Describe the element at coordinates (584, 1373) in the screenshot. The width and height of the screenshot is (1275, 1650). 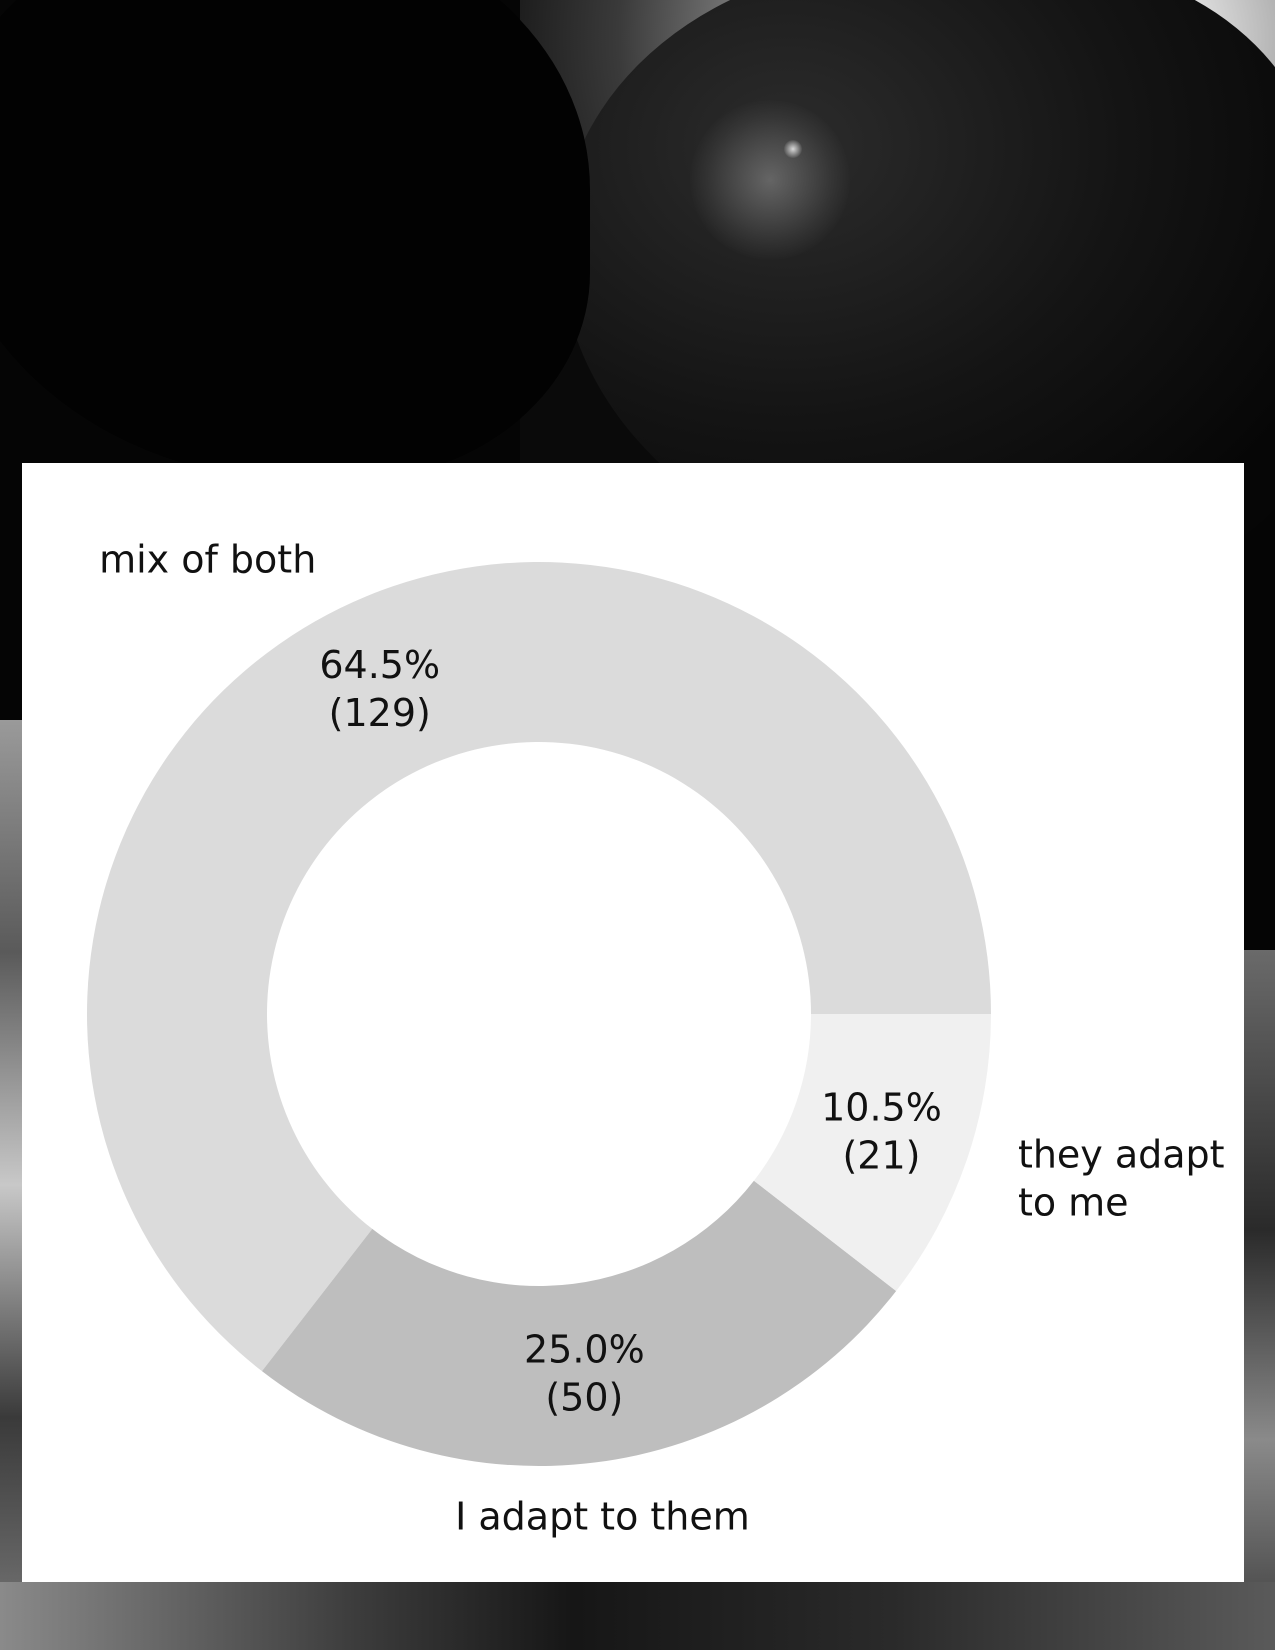
I see `slice-value-label-2: 25.0% (50)` at that location.